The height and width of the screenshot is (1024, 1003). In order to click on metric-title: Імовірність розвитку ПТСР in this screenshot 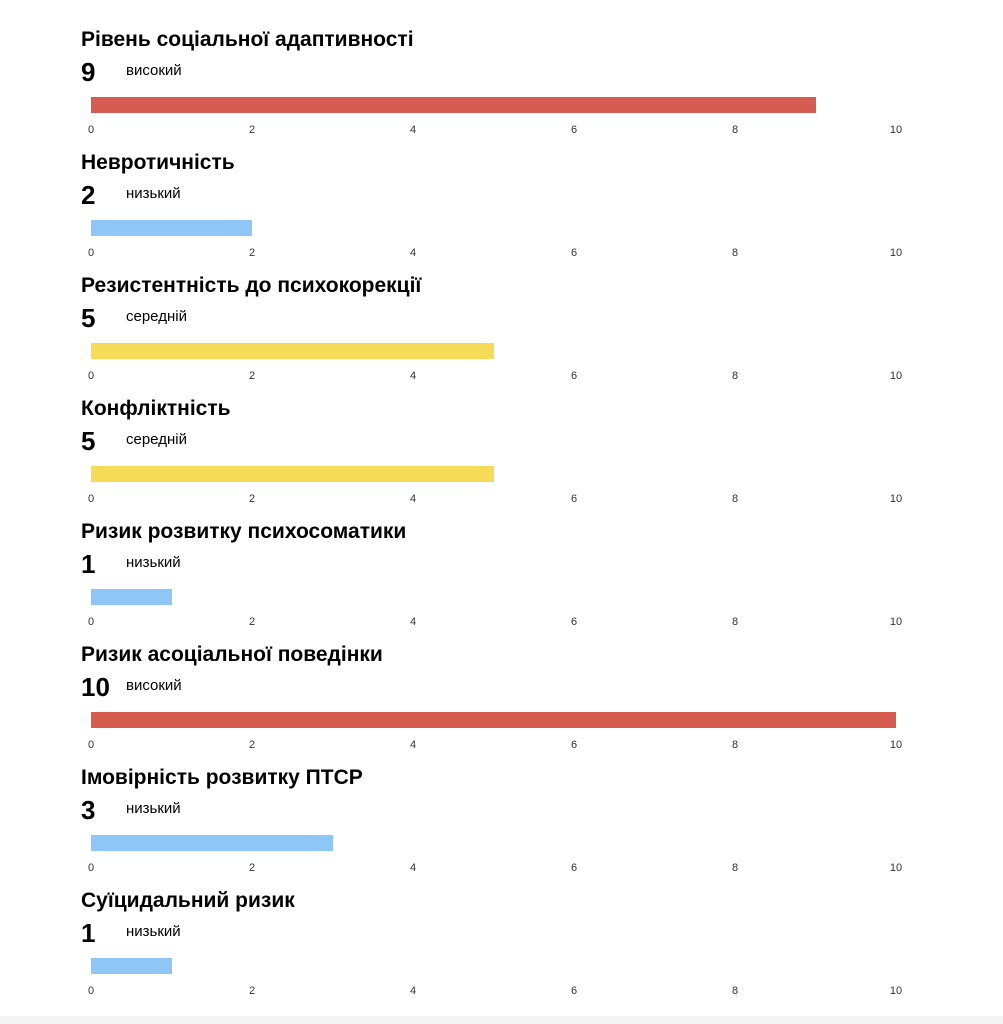, I will do `click(222, 777)`.